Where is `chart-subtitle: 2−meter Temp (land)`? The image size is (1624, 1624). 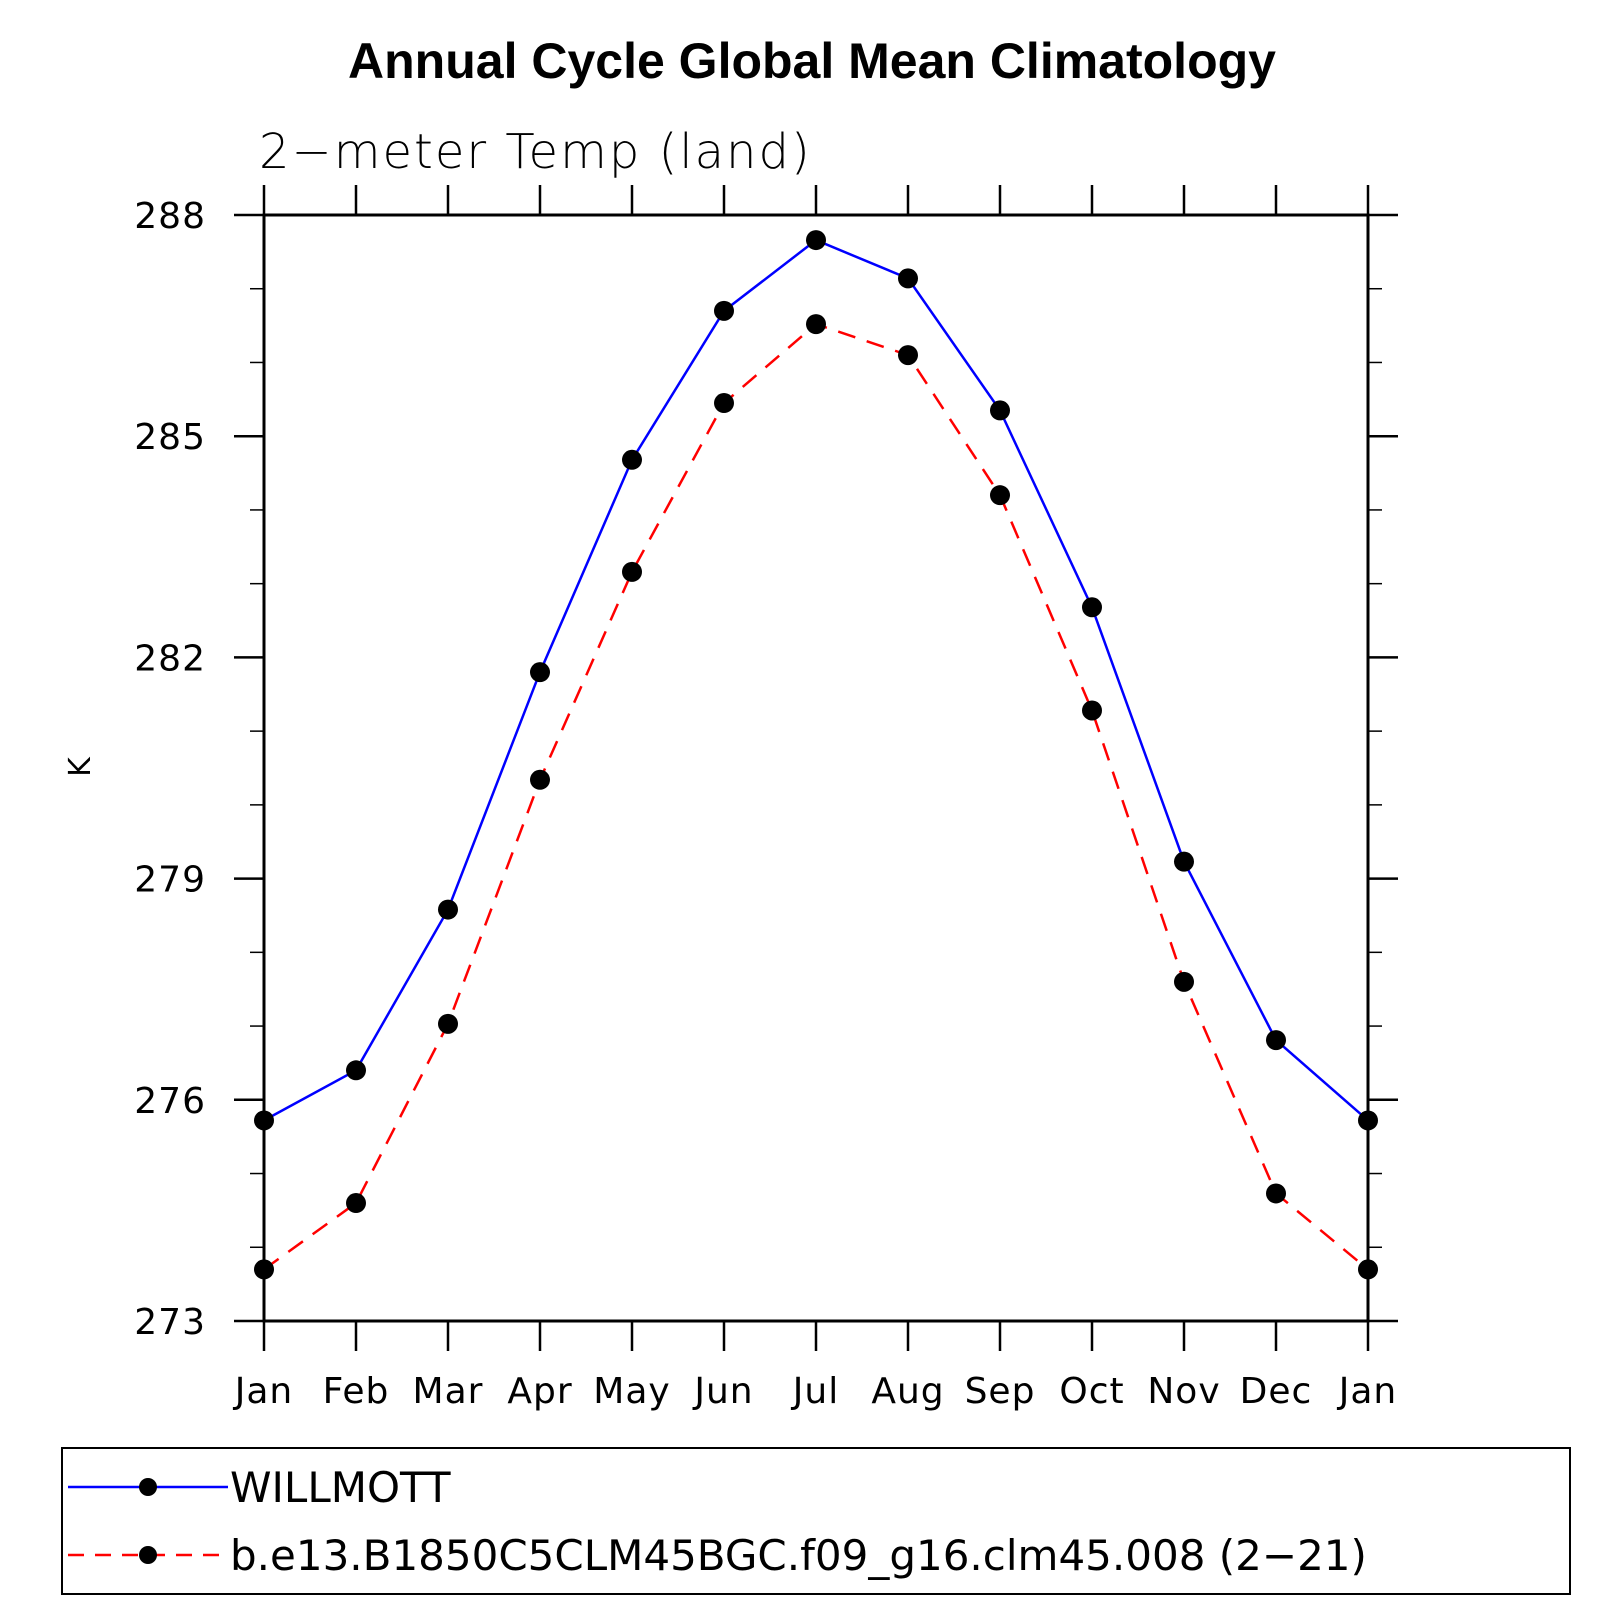 chart-subtitle: 2−meter Temp (land) is located at coordinates (535, 152).